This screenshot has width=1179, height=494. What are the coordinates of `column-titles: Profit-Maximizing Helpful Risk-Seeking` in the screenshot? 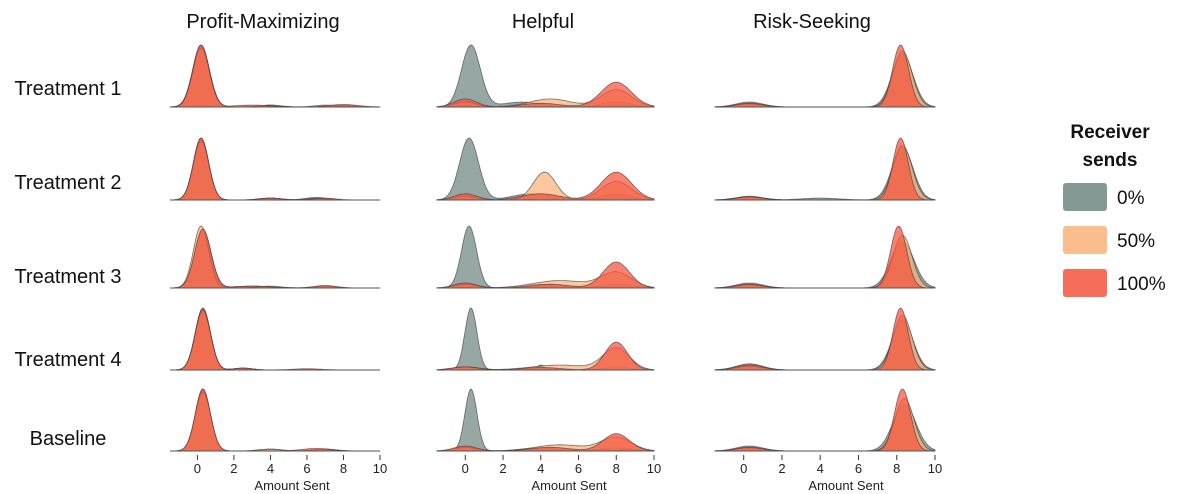 It's located at (528, 22).